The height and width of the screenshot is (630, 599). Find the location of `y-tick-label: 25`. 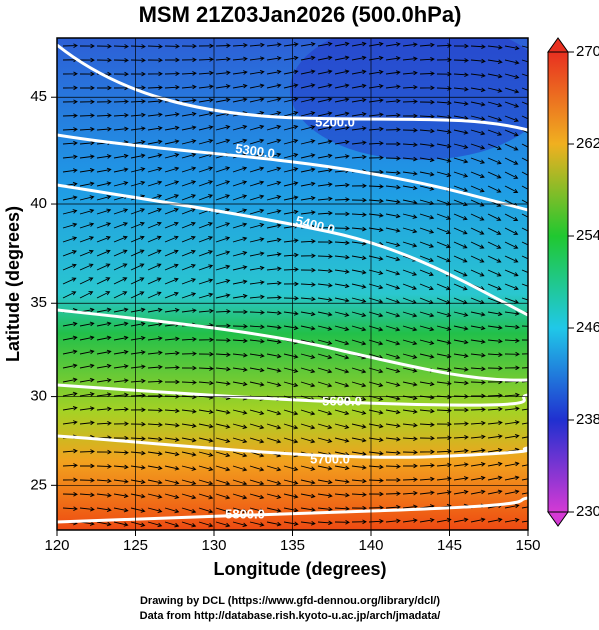

y-tick-label: 25 is located at coordinates (38, 484).